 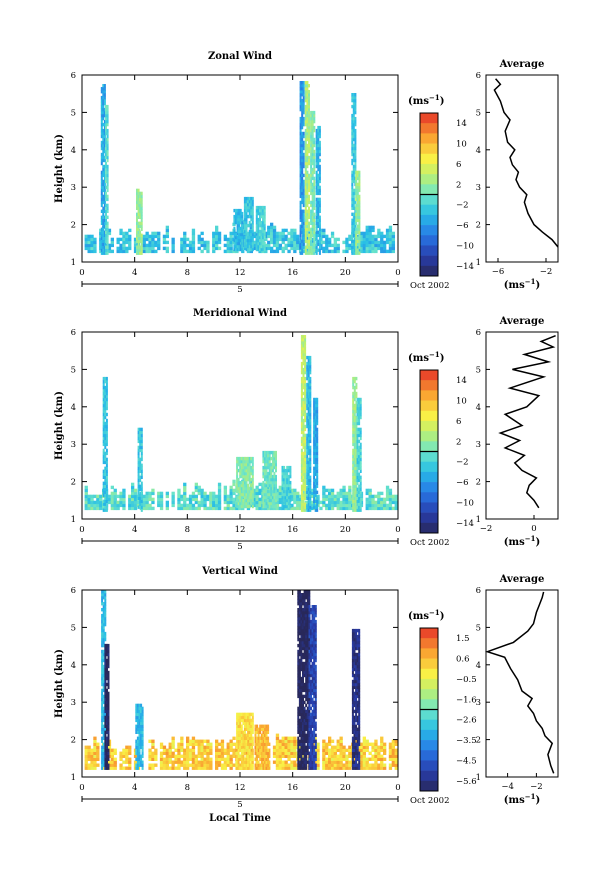 What do you see at coordinates (429, 189) in the screenshot?
I see `colorbar-segment` at bounding box center [429, 189].